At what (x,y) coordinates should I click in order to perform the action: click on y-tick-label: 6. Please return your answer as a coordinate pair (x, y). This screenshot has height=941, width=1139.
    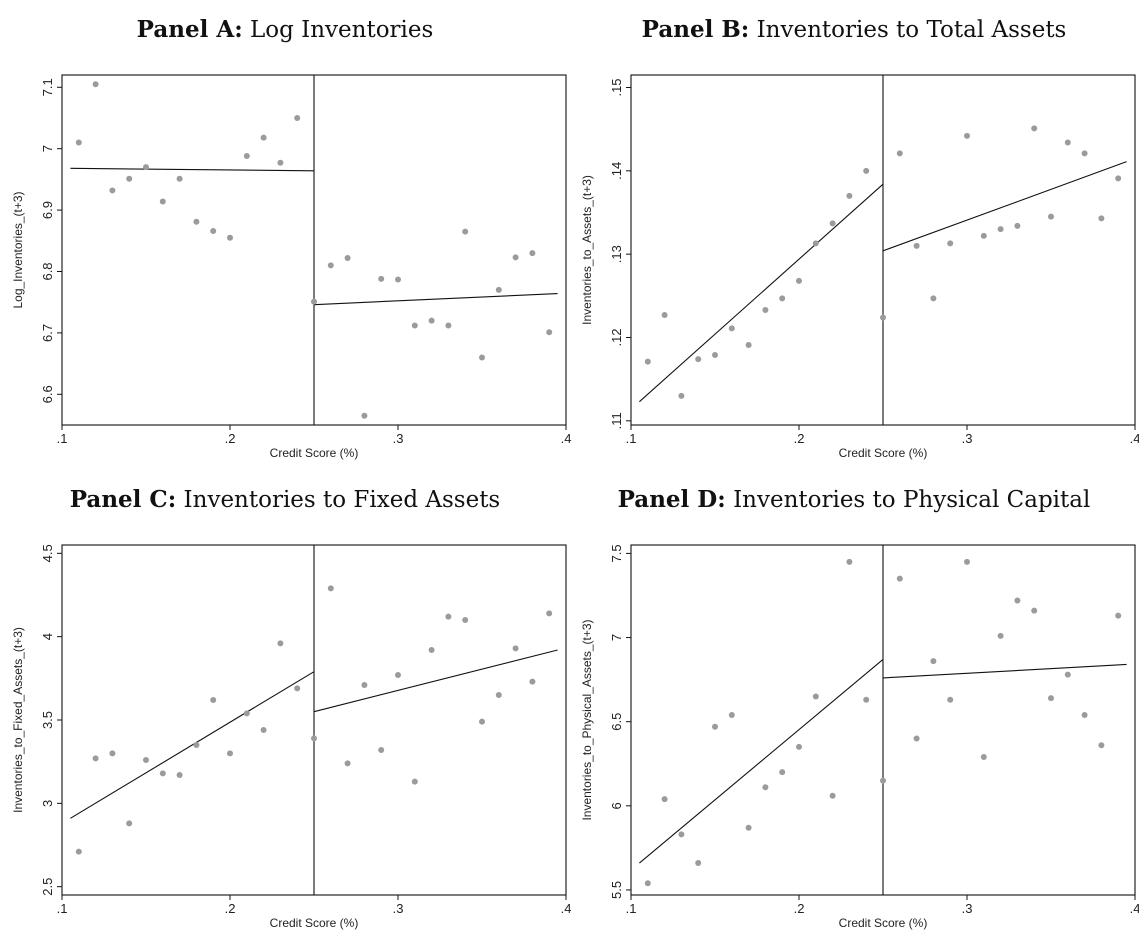
    Looking at the image, I should click on (616, 805).